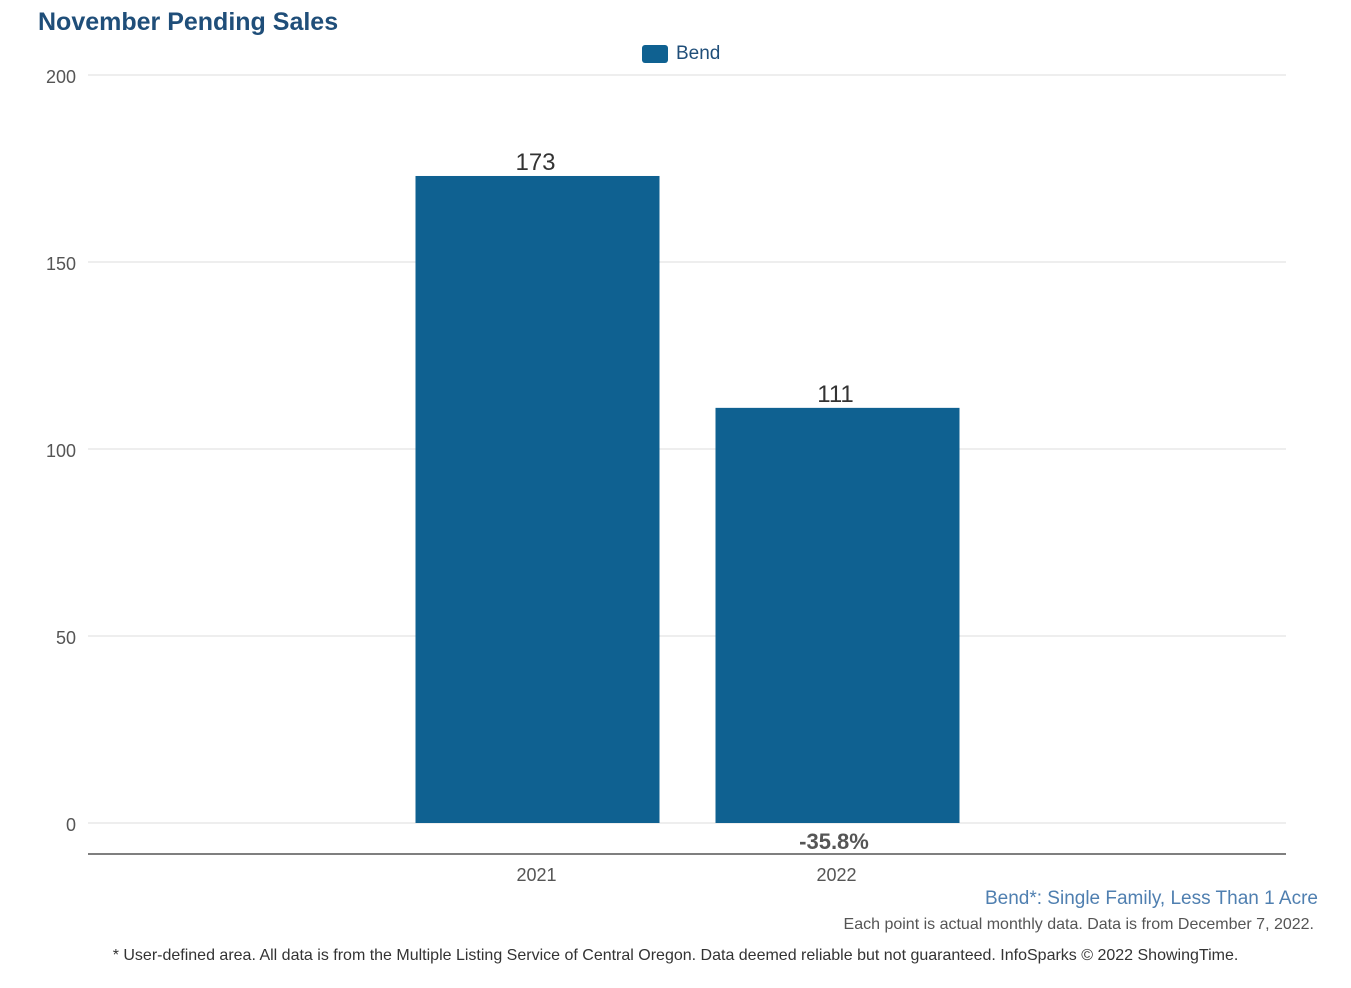 The height and width of the screenshot is (988, 1351). I want to click on chart-title: November Pending Sales, so click(188, 22).